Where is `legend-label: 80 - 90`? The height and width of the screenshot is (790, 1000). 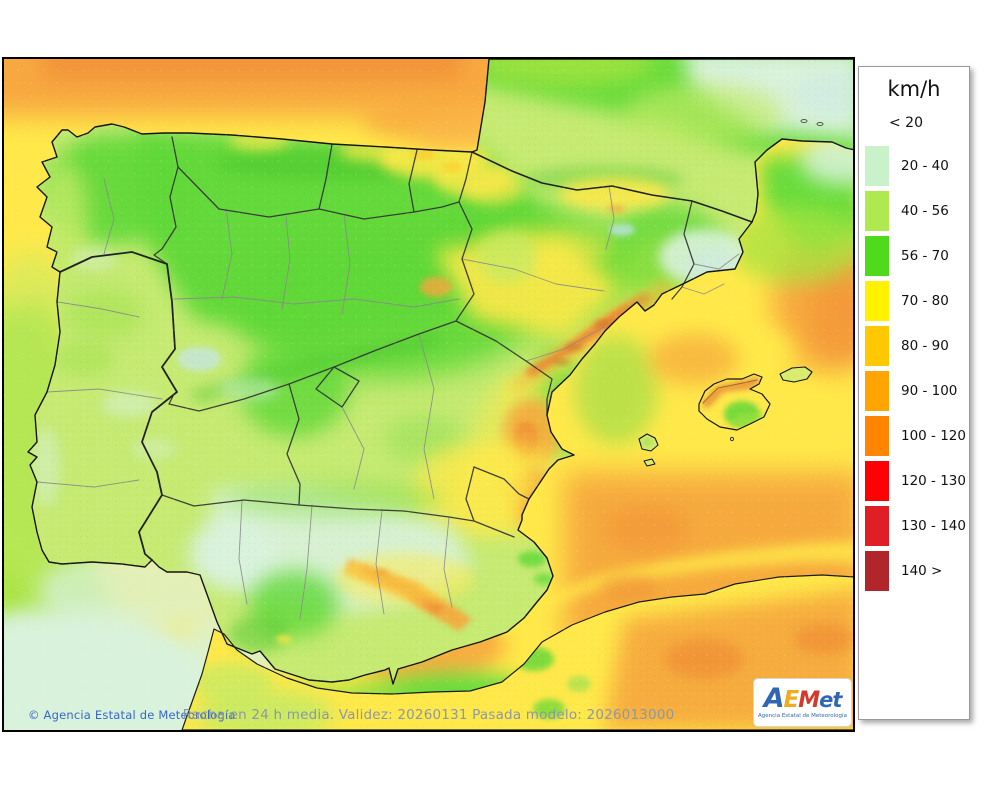
legend-label: 80 - 90 is located at coordinates (925, 345).